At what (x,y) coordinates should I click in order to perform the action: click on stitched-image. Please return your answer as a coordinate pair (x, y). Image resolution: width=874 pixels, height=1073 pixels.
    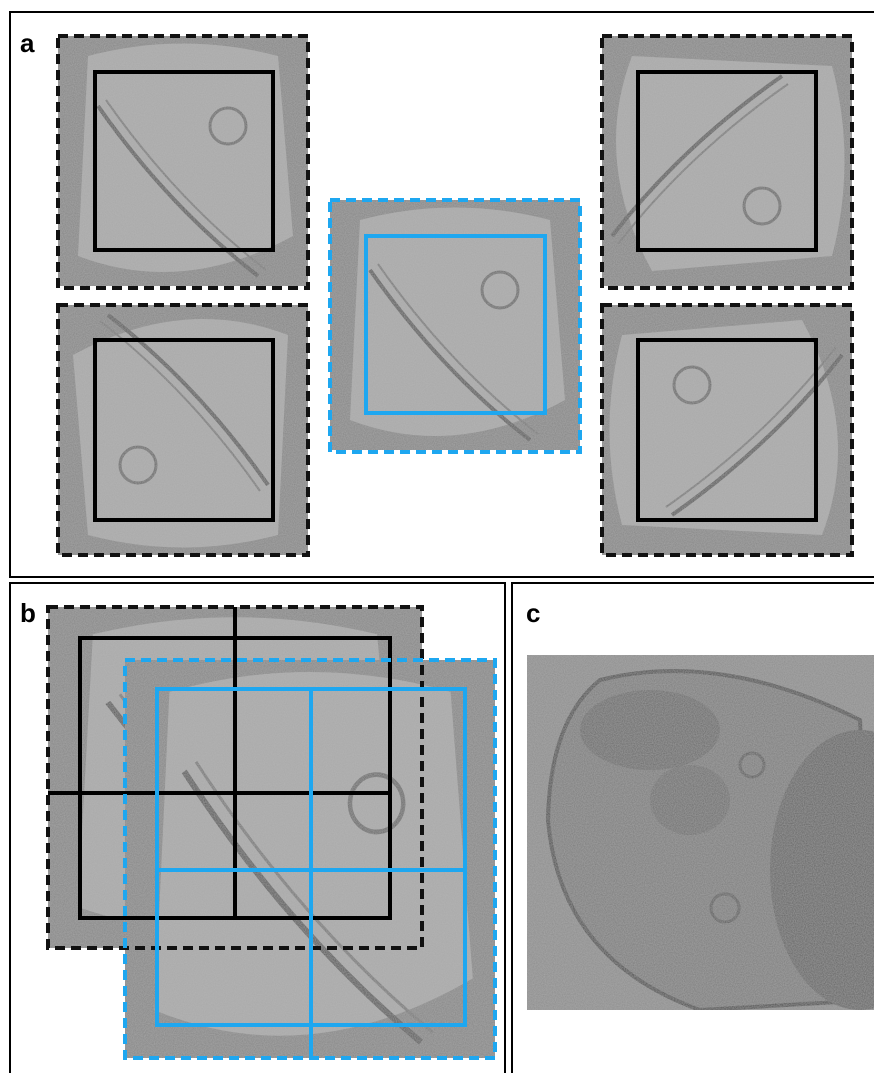
    Looking at the image, I should click on (700, 834).